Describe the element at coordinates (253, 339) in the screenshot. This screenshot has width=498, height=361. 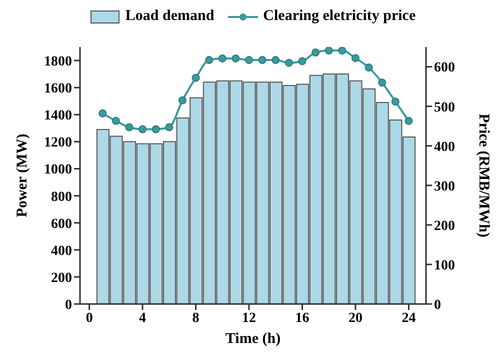
I see `x-axis-title: Time (h)` at that location.